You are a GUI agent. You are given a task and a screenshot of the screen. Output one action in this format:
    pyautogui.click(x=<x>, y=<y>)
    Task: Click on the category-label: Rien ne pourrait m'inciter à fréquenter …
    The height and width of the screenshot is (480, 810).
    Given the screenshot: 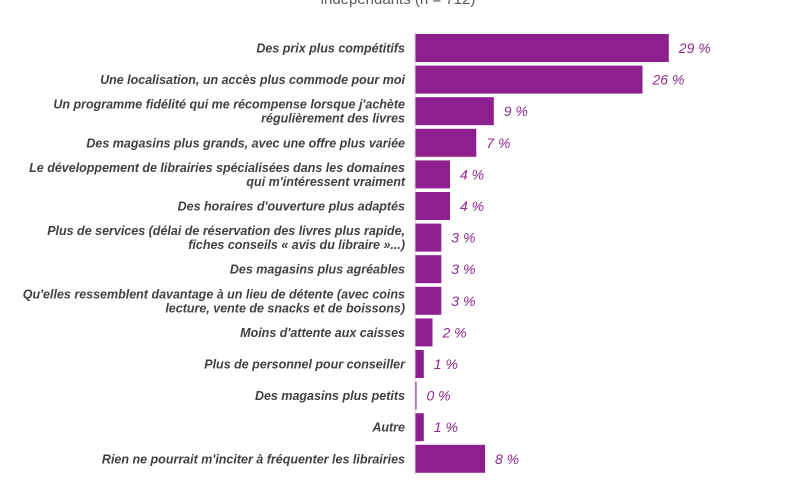 What is the action you would take?
    pyautogui.click(x=253, y=459)
    